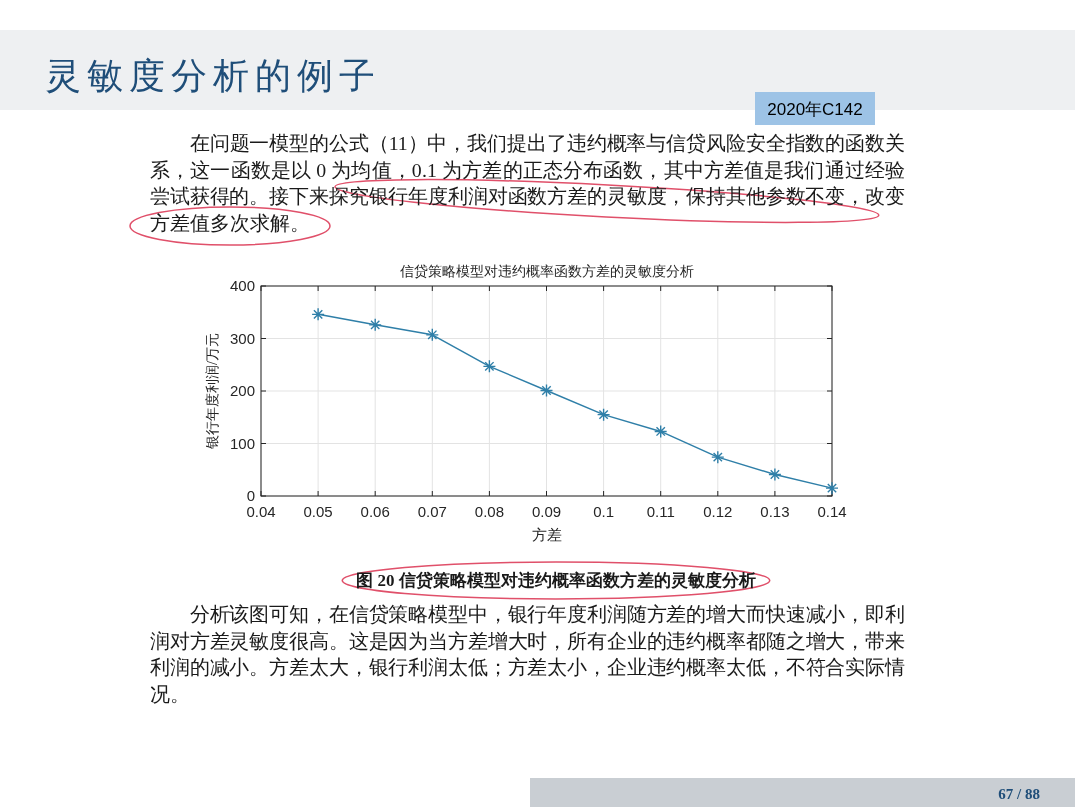 This screenshot has height=807, width=1075. I want to click on chart-title: 信贷策略模型对违约概率函数方差的灵敏度分析, so click(546, 271).